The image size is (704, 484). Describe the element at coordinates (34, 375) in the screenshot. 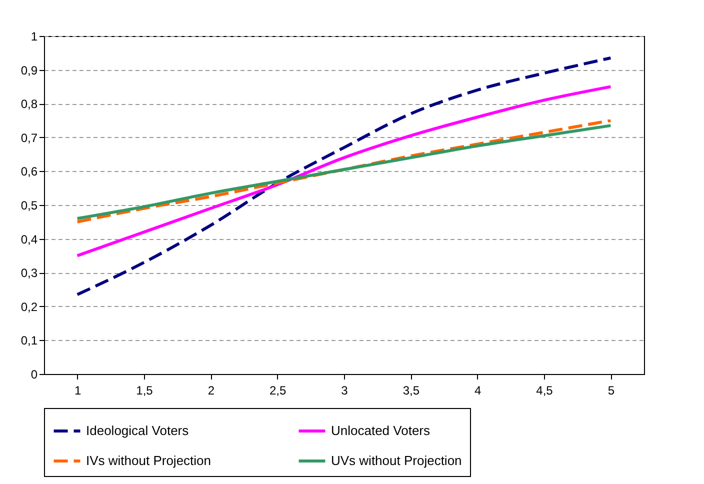

I see `y-tick-label: 0` at that location.